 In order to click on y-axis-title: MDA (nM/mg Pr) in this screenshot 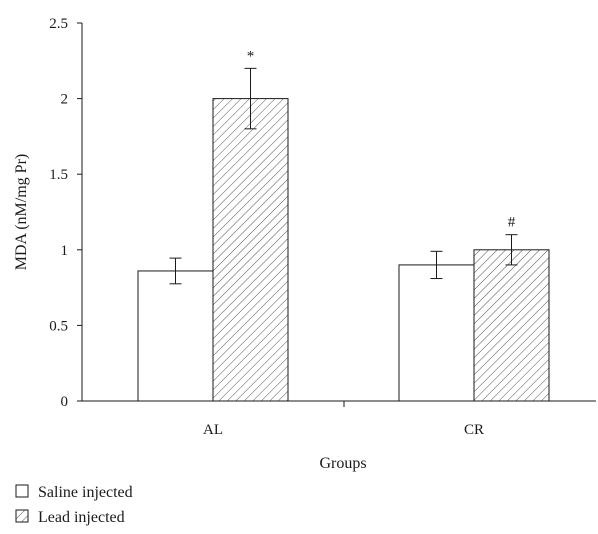, I will do `click(21, 212)`.